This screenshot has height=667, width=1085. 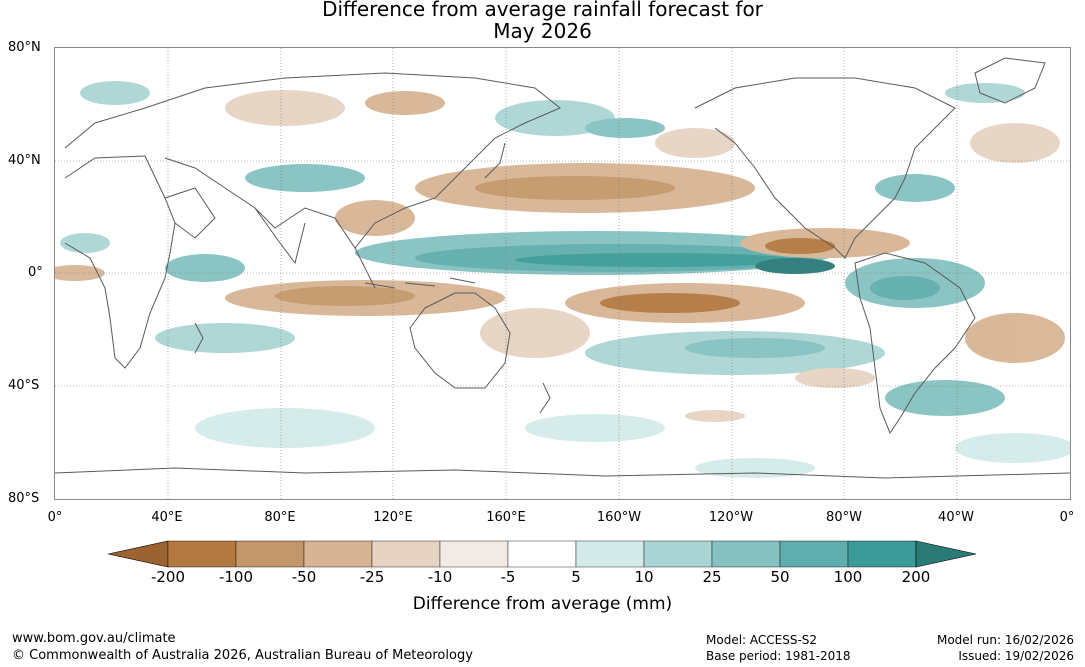 What do you see at coordinates (35, 272) in the screenshot?
I see `lat-label-equator: 0°` at bounding box center [35, 272].